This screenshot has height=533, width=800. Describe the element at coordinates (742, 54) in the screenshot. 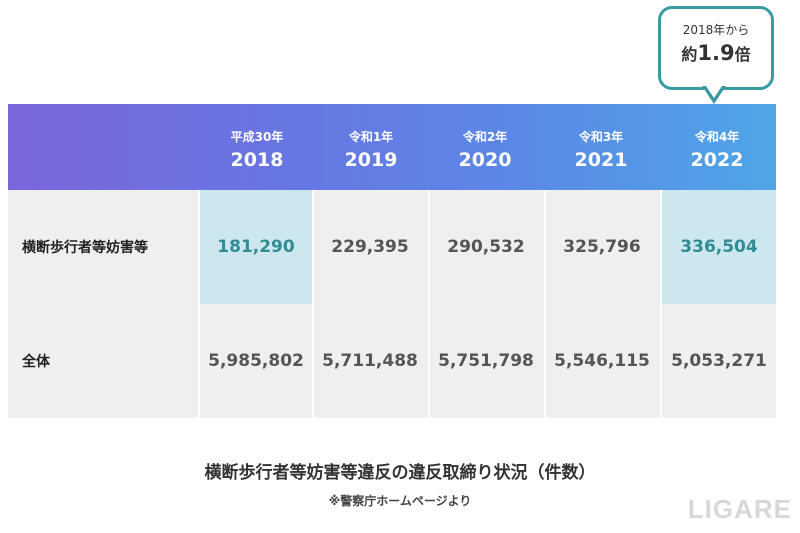

I see `callout-suffix: 倍` at that location.